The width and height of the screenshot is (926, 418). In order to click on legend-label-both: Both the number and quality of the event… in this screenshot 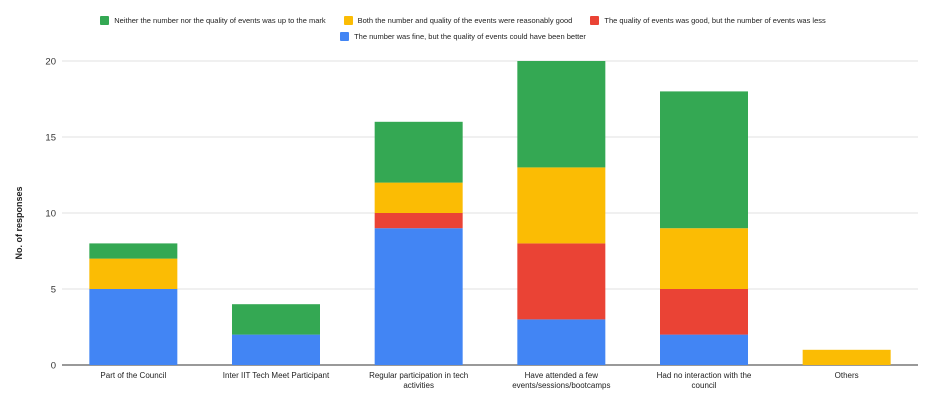, I will do `click(465, 20)`.